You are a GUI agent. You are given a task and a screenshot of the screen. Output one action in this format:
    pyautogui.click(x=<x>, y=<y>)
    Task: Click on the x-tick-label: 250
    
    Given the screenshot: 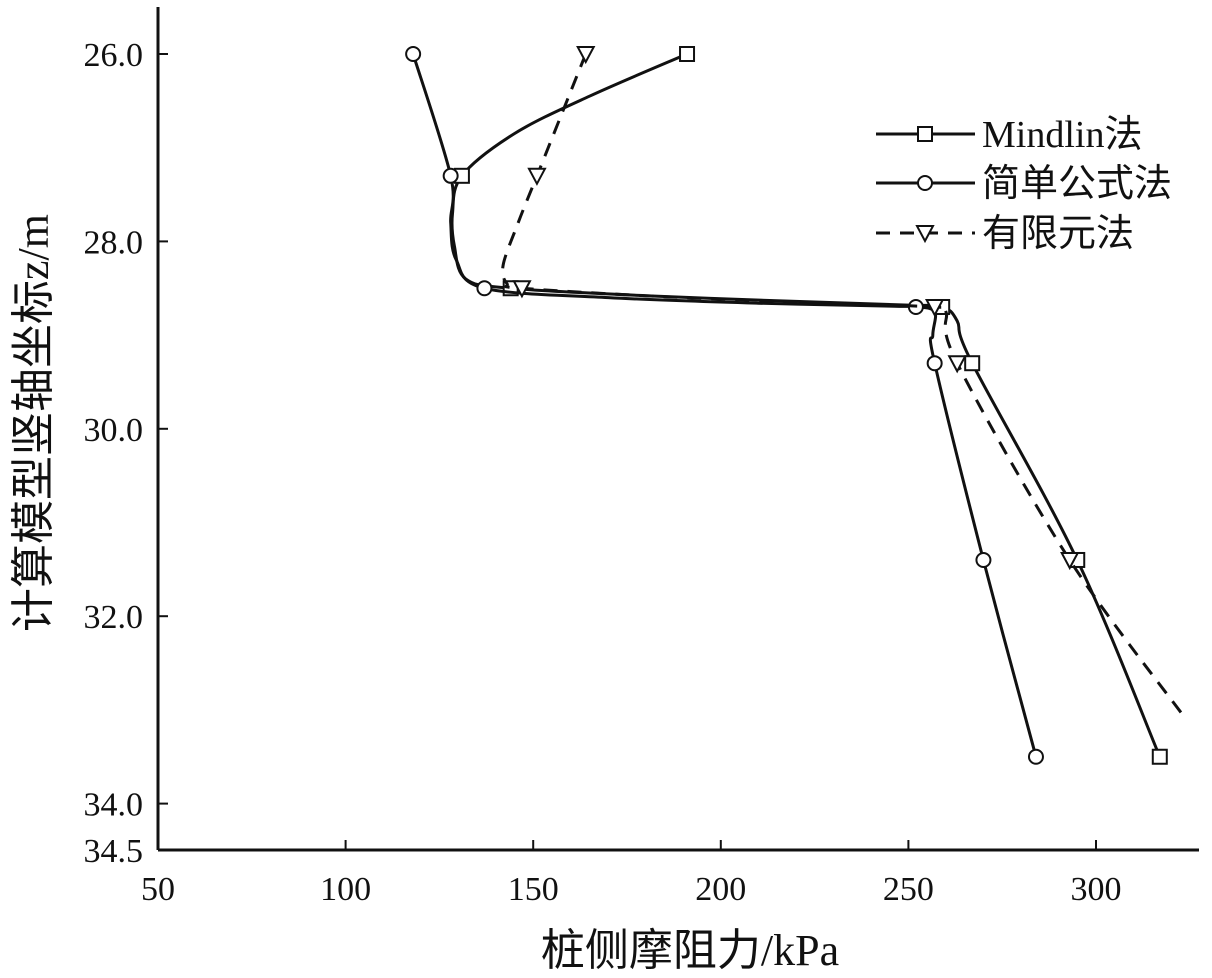 What is the action you would take?
    pyautogui.click(x=908, y=889)
    